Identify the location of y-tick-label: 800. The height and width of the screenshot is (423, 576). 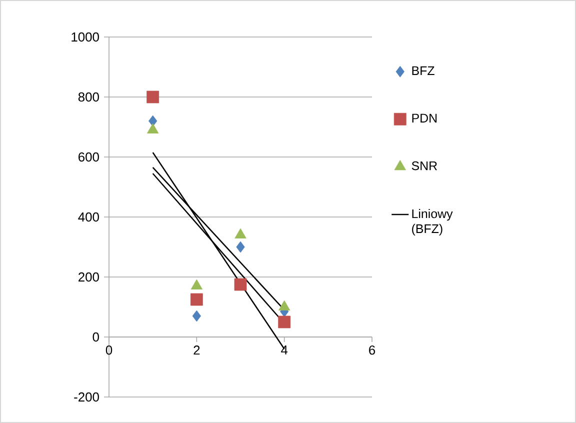
(88, 97).